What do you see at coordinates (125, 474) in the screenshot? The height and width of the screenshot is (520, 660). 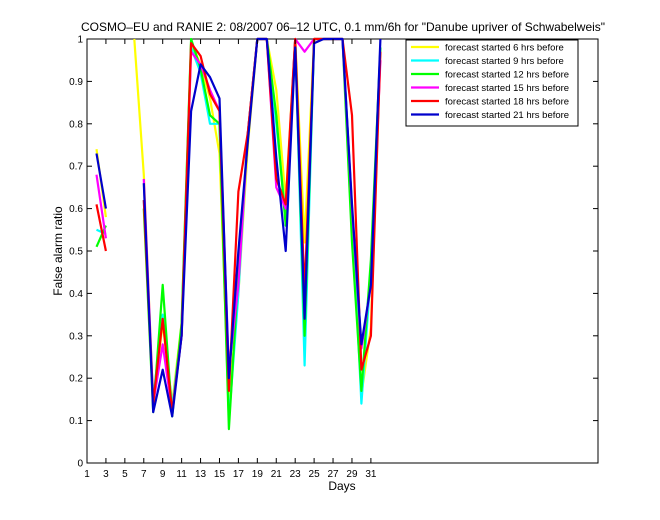 I see `x-tick-label: 5` at bounding box center [125, 474].